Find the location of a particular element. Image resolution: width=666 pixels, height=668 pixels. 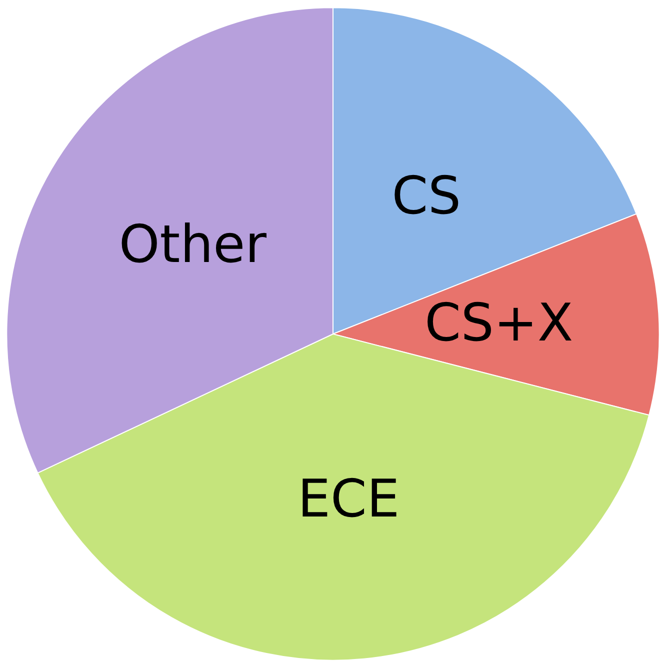

slice-label: ECE is located at coordinates (349, 499).